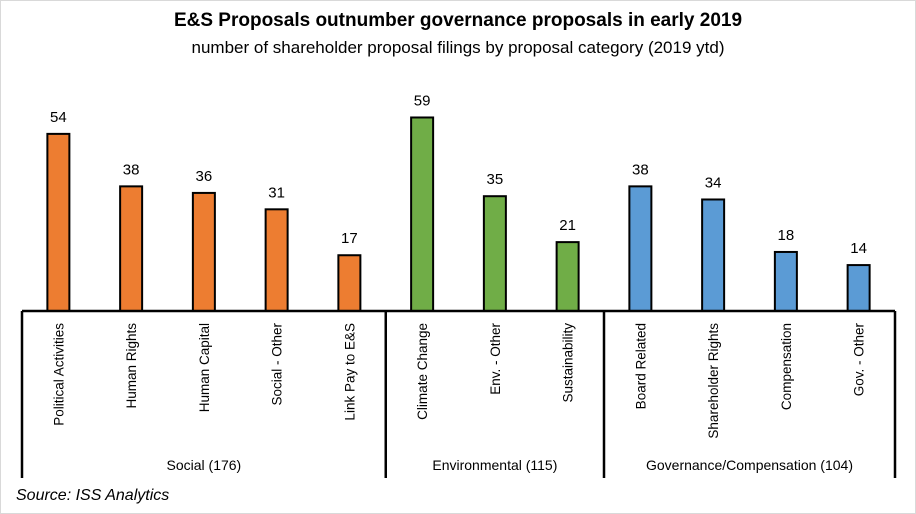 This screenshot has height=514, width=916. Describe the element at coordinates (349, 238) in the screenshot. I see `data-label-4: 17` at that location.